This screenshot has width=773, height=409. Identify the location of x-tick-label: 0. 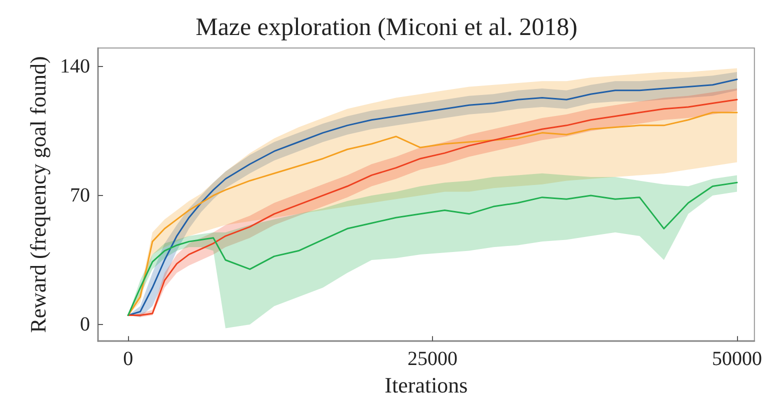
(128, 359).